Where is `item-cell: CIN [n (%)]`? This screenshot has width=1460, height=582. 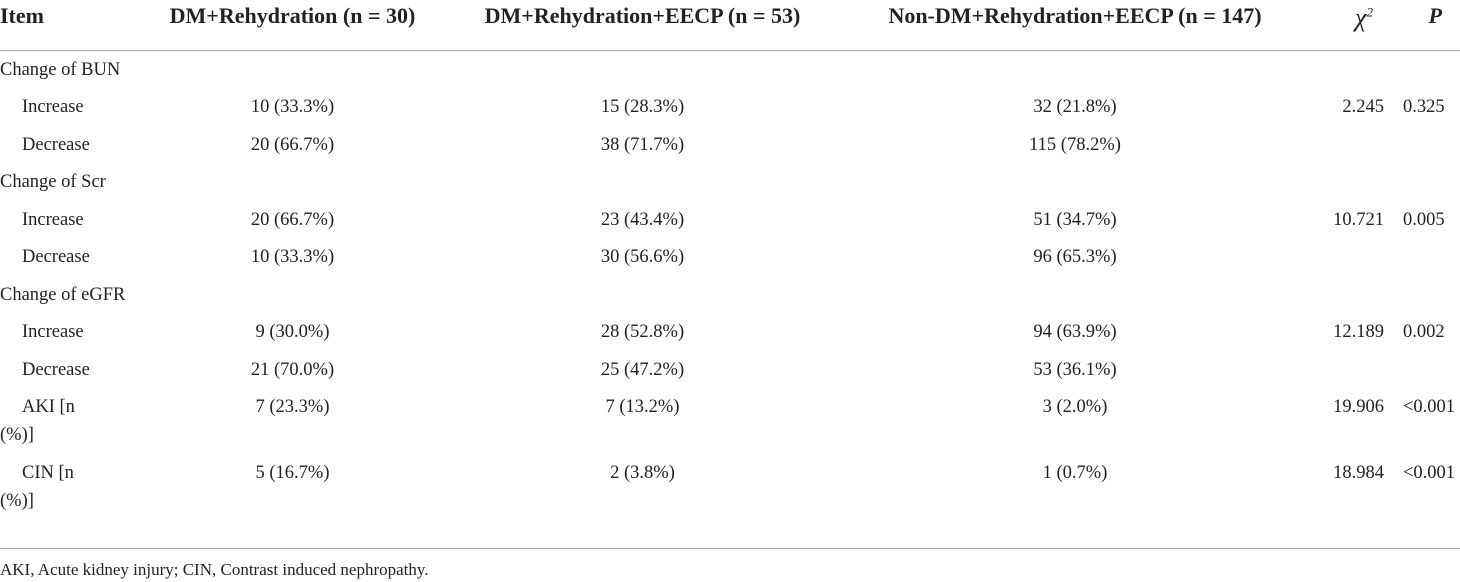
item-cell: CIN [n (%)] is located at coordinates (70, 501).